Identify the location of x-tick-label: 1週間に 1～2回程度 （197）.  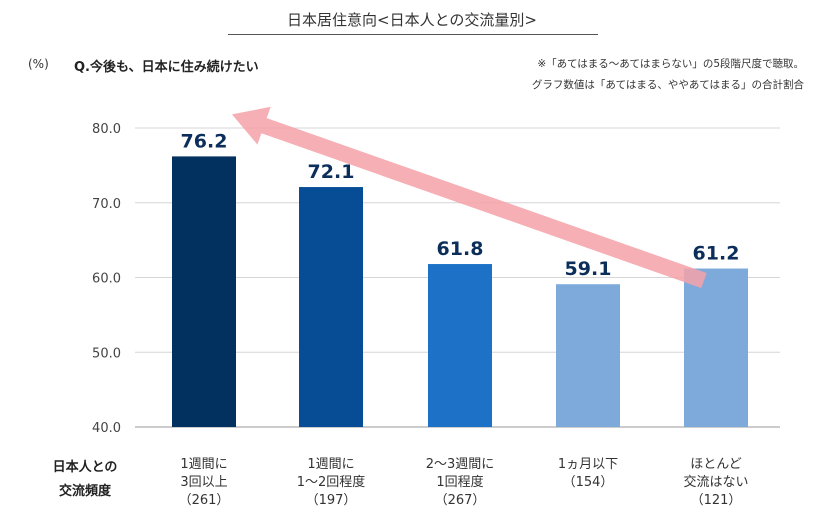
(331, 483).